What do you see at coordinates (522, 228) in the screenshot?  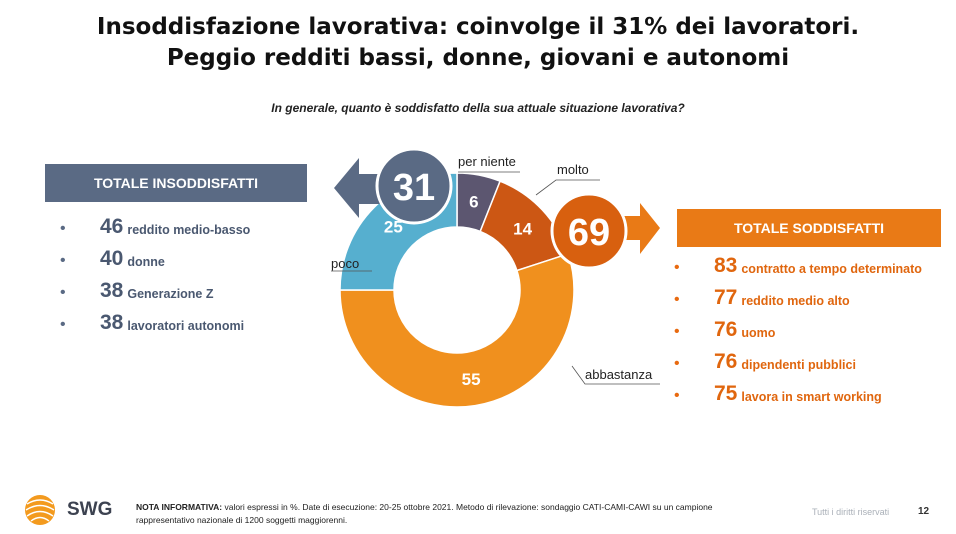 I see `slice-value-label: 14` at bounding box center [522, 228].